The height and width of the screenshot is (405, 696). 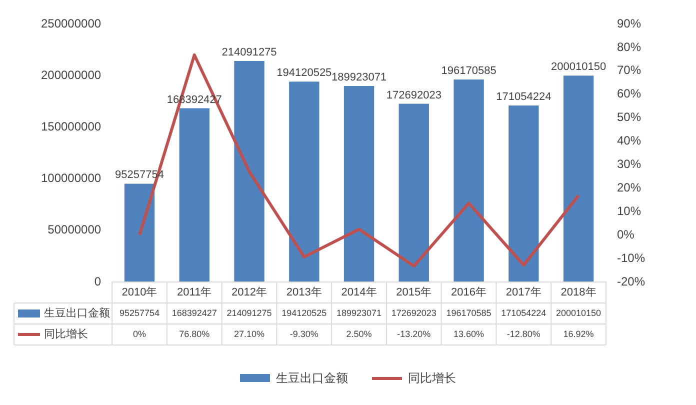 What do you see at coordinates (98, 281) in the screenshot?
I see `y-tick-label: 0` at bounding box center [98, 281].